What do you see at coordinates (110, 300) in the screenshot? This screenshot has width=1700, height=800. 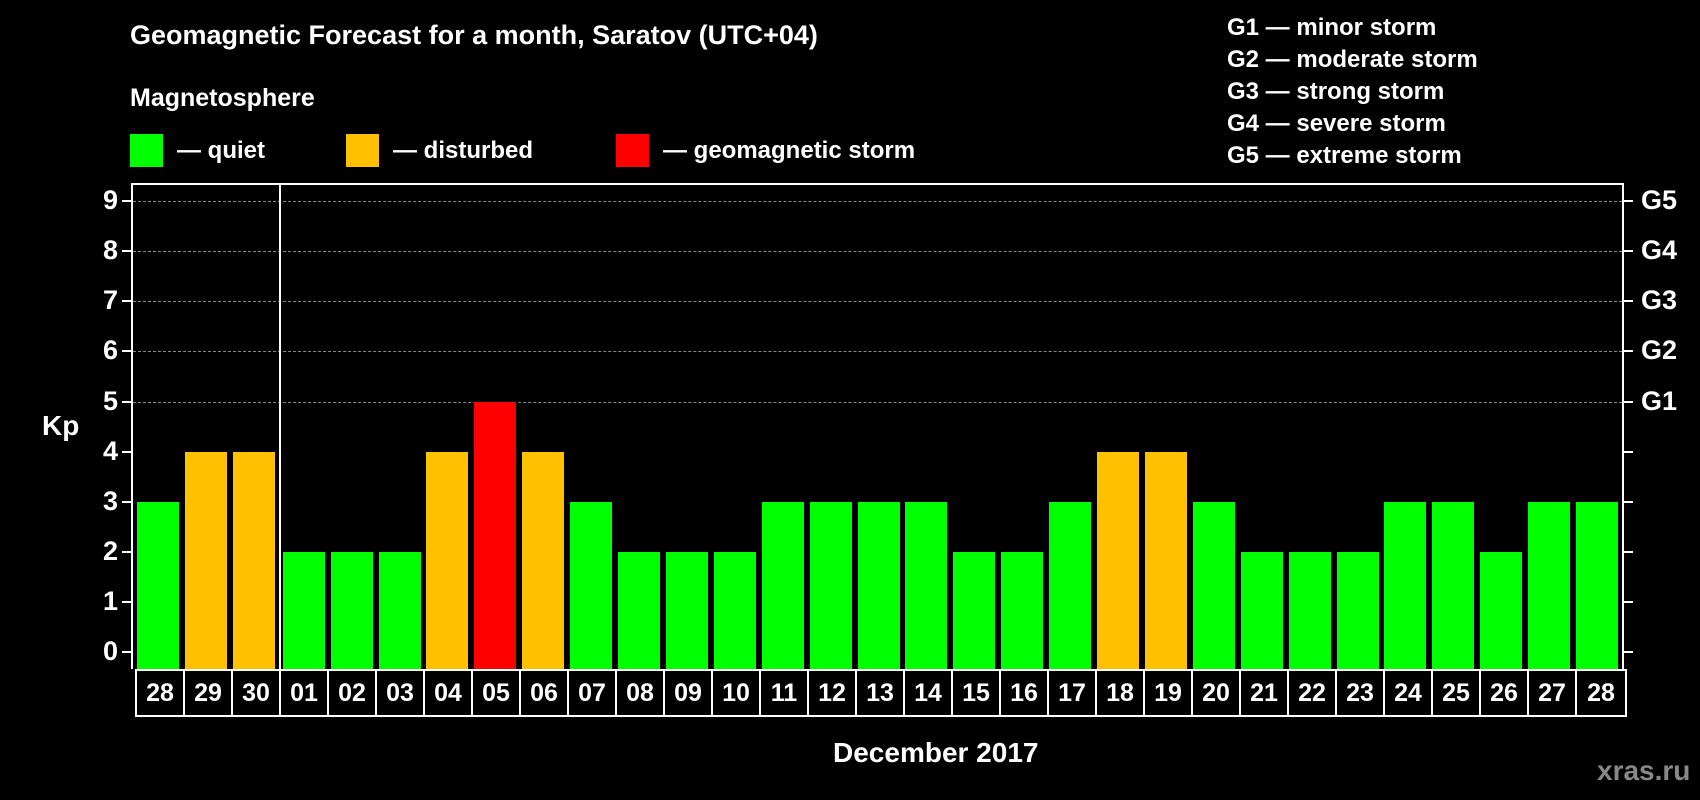 I see `y-tick-label: 7` at bounding box center [110, 300].